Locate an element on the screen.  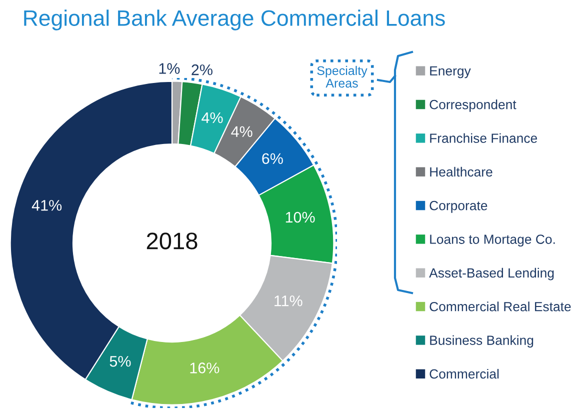
legend-label: Franchise Finance is located at coordinates (484, 138).